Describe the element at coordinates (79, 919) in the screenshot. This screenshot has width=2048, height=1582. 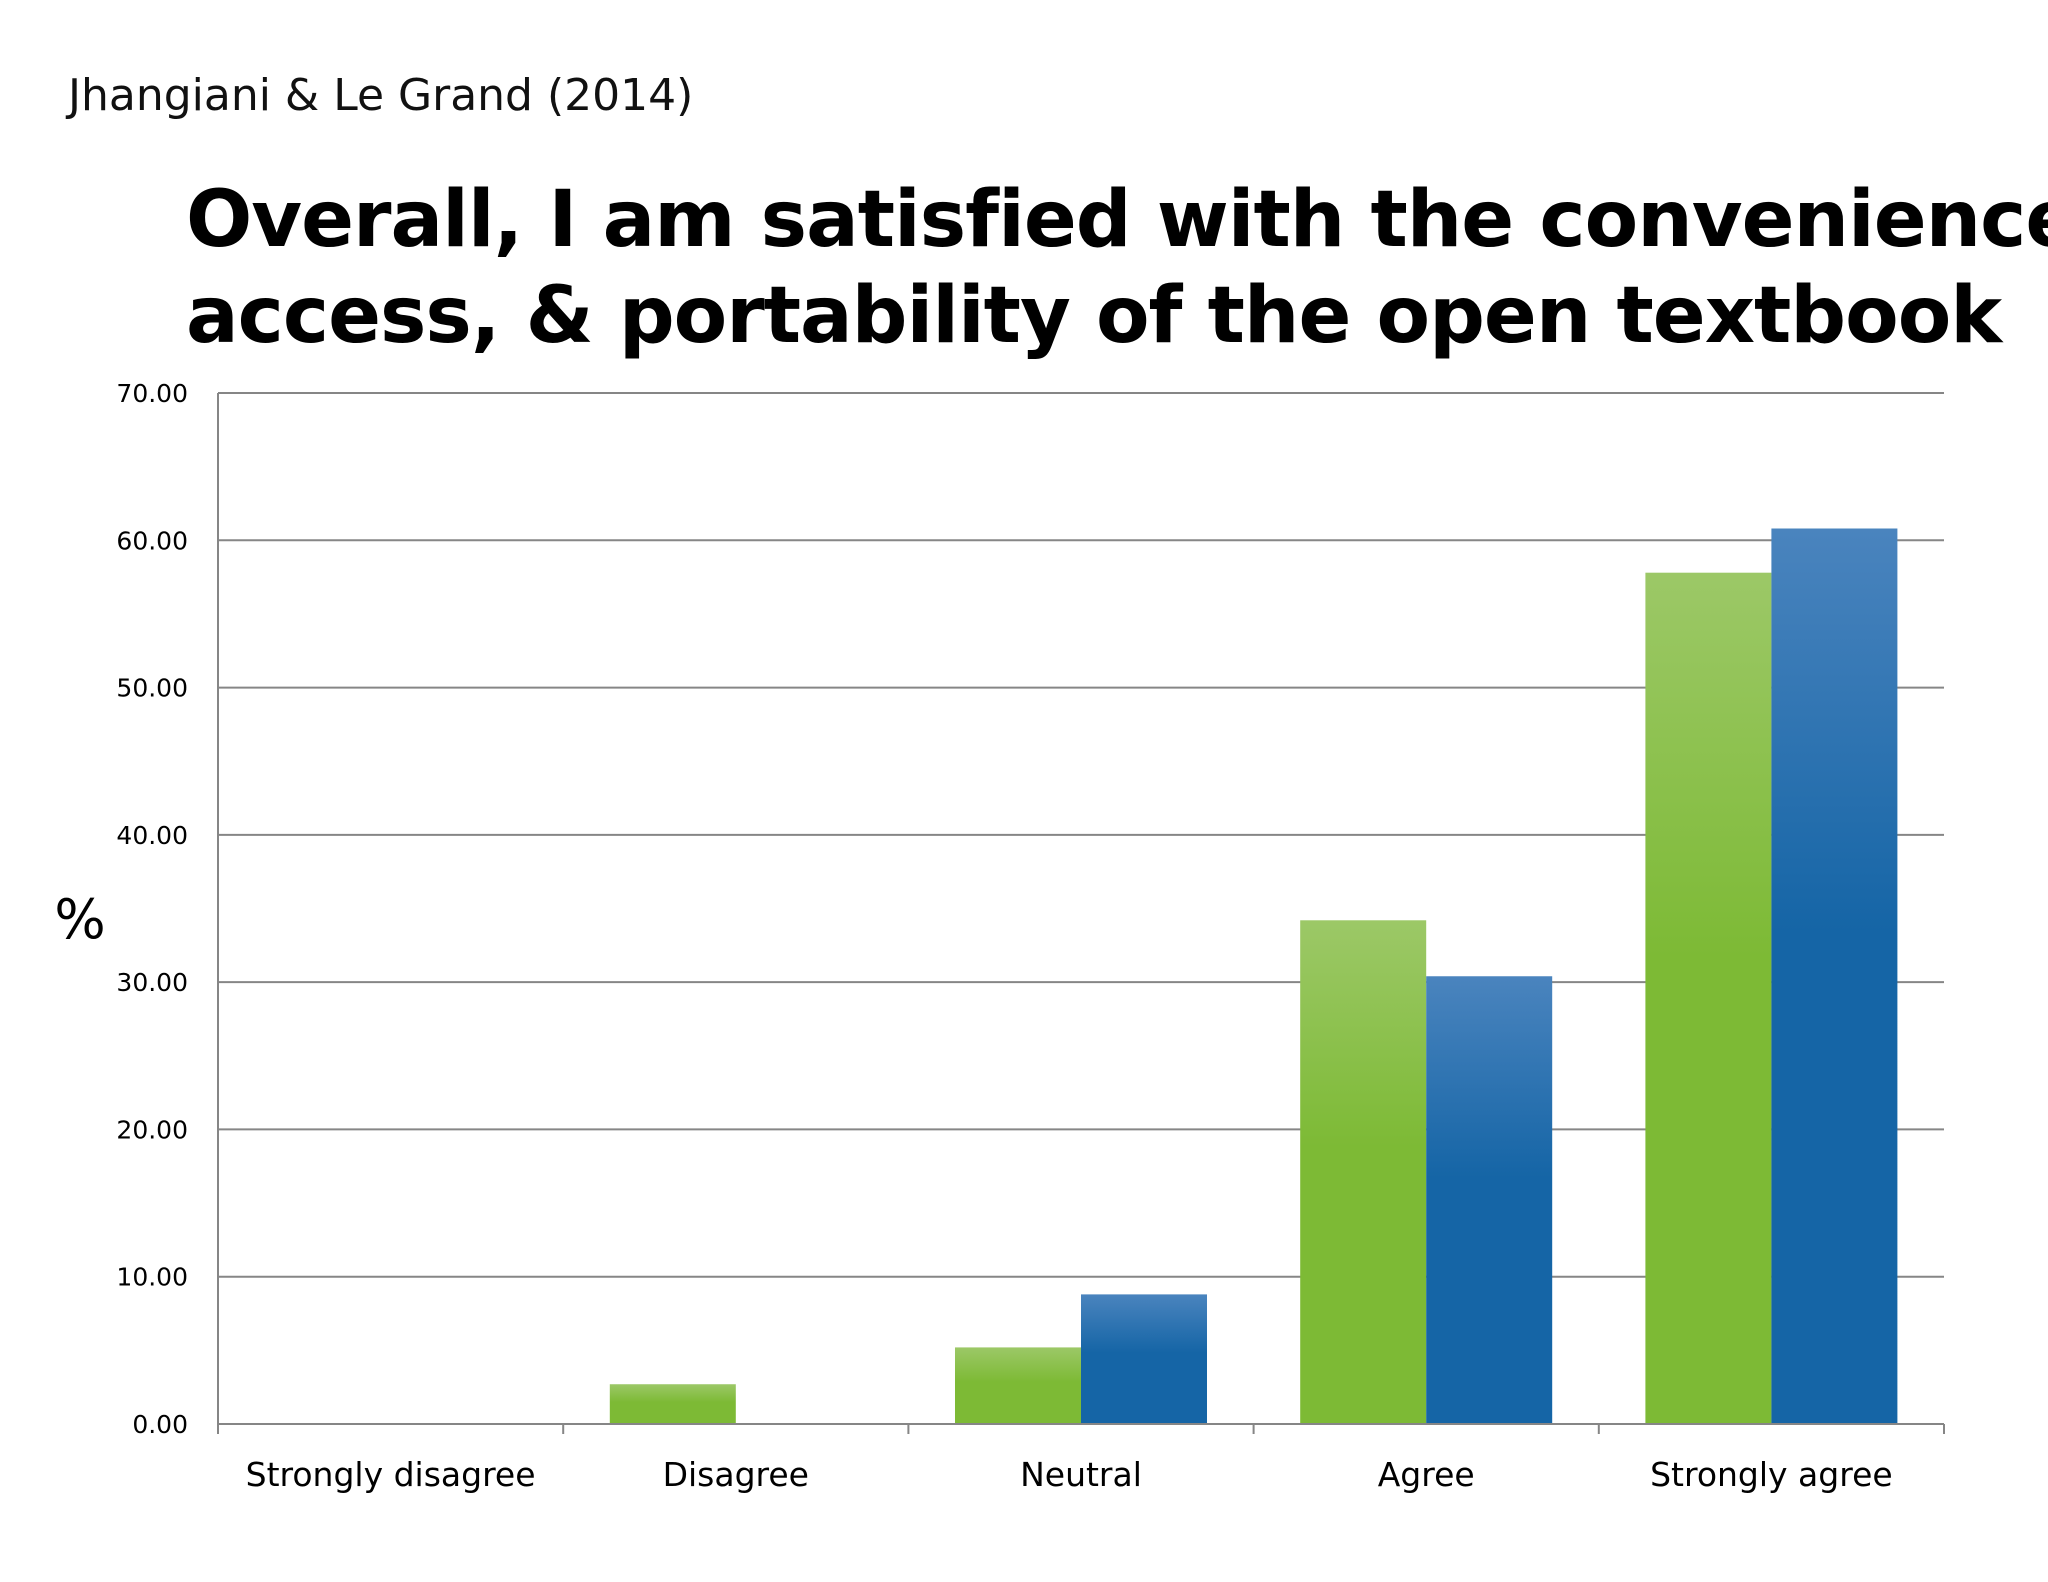
I see `y-axis-title: %` at that location.